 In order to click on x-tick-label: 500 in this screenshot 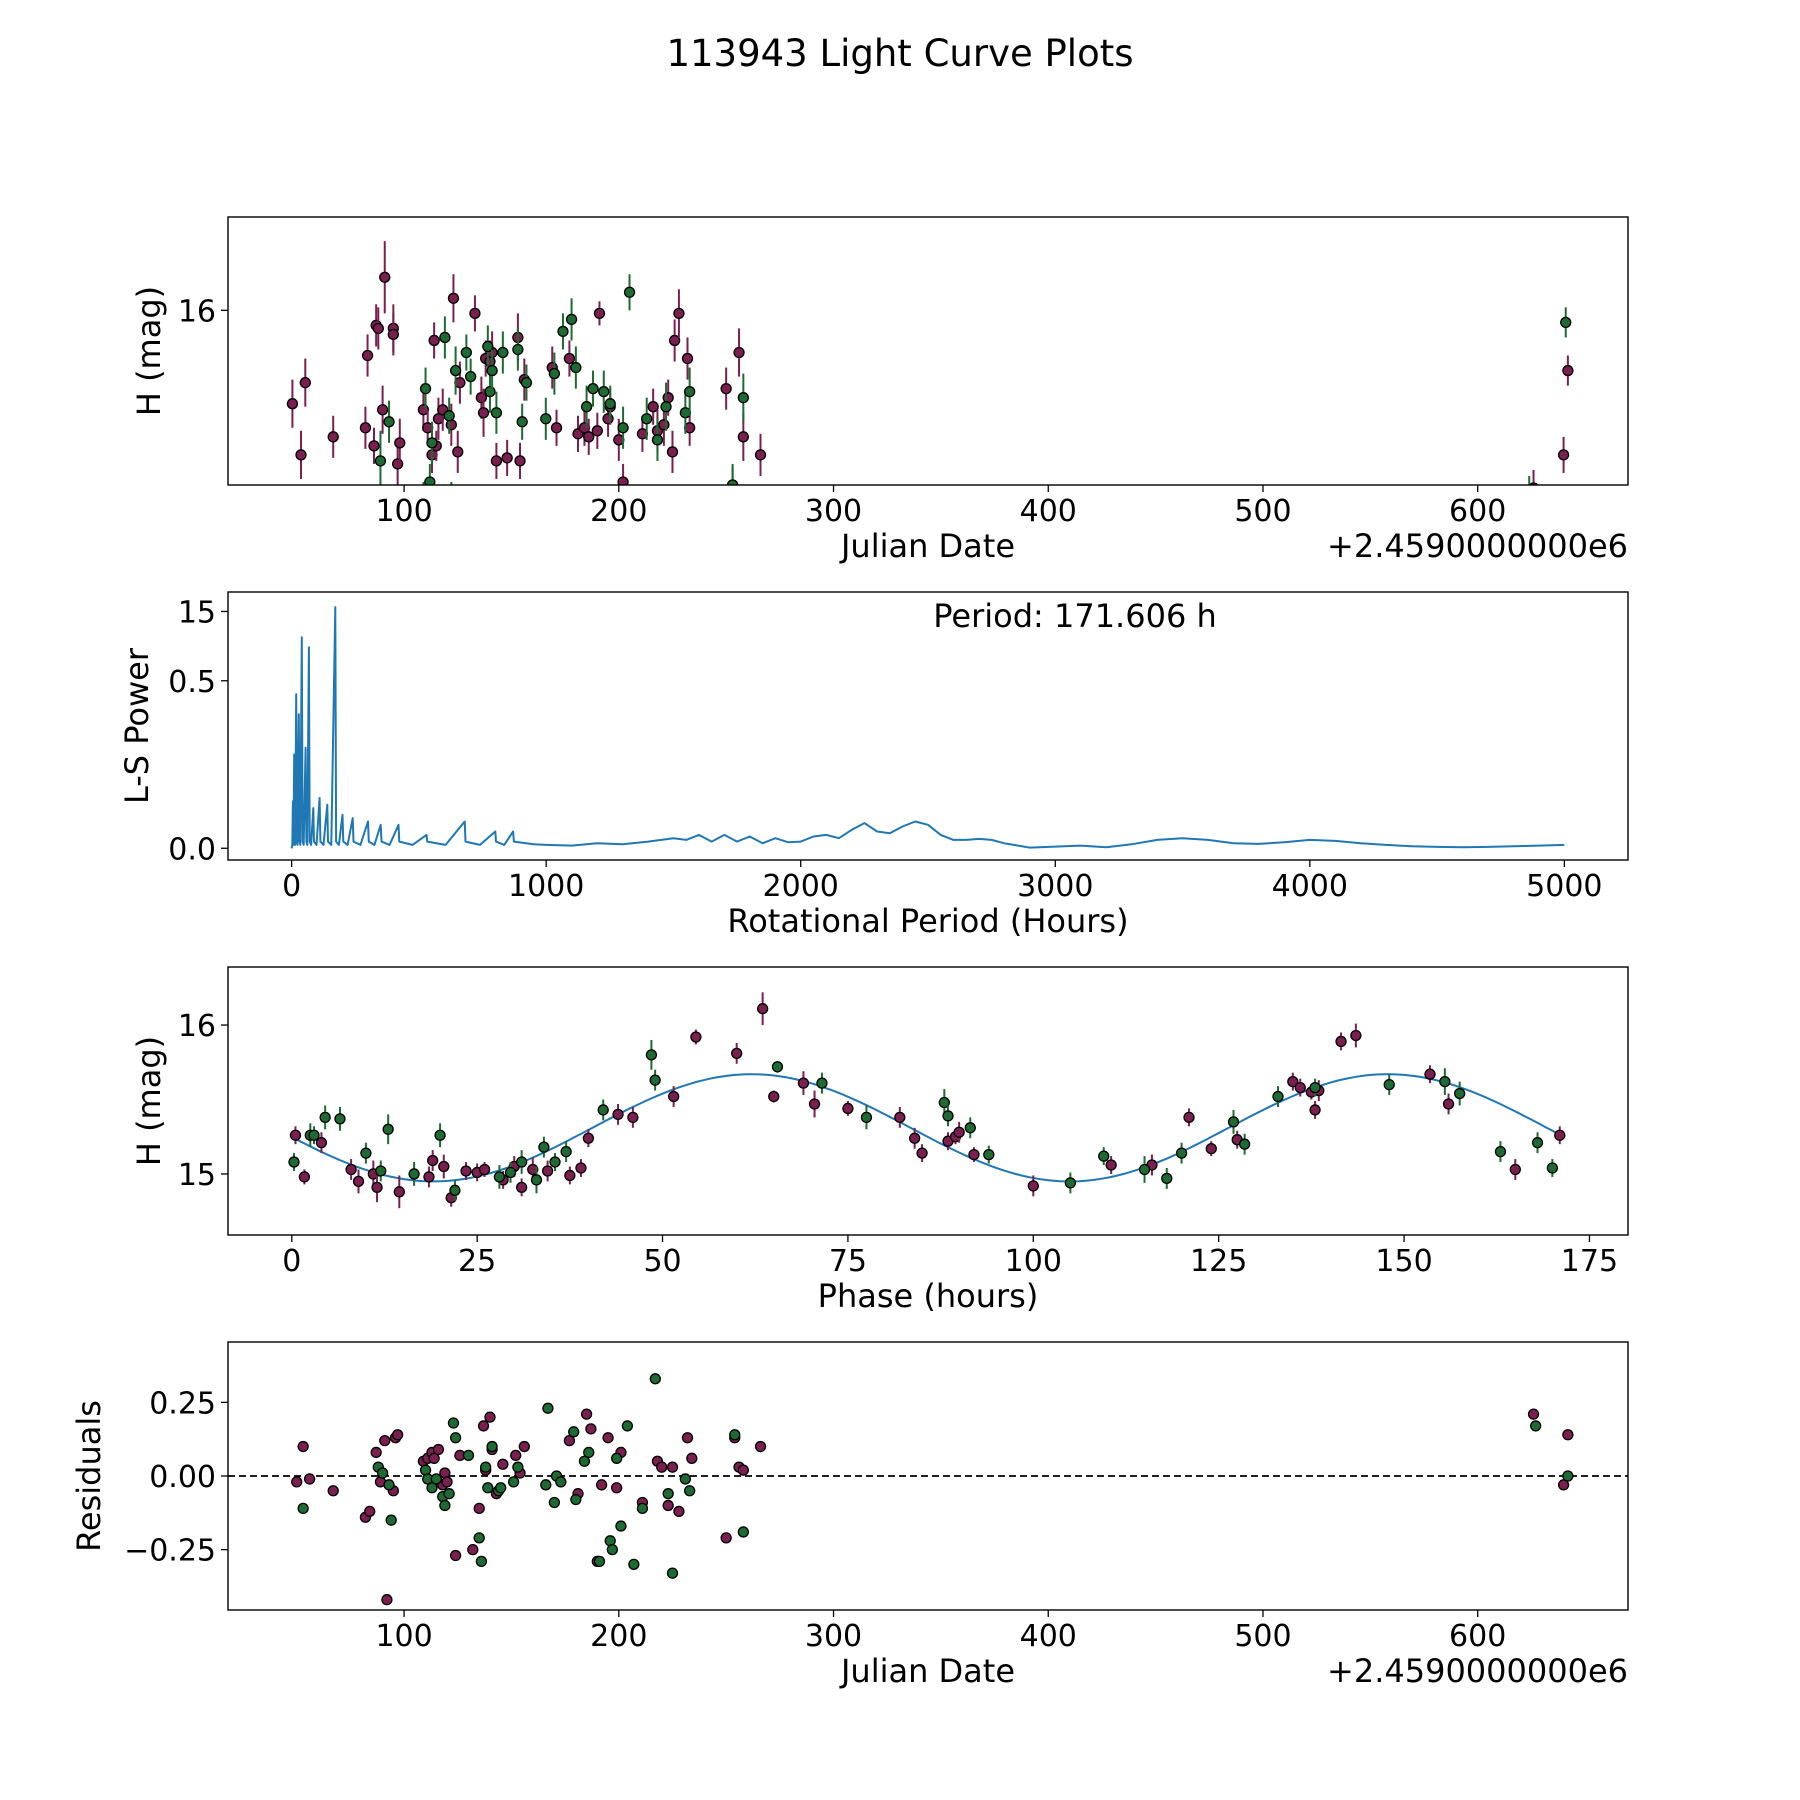, I will do `click(1262, 511)`.